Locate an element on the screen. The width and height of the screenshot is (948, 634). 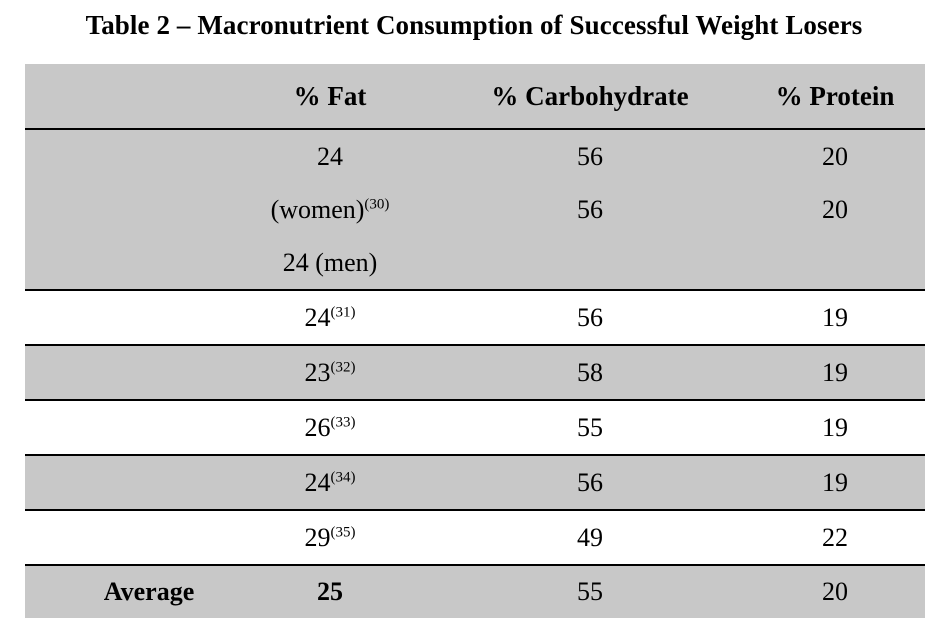
table-row: 23(32) 58 19 is located at coordinates (475, 373).